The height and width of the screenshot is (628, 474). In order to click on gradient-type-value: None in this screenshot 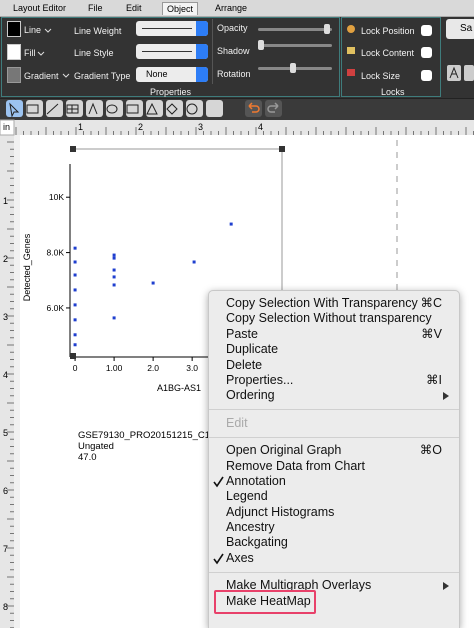, I will do `click(157, 74)`.